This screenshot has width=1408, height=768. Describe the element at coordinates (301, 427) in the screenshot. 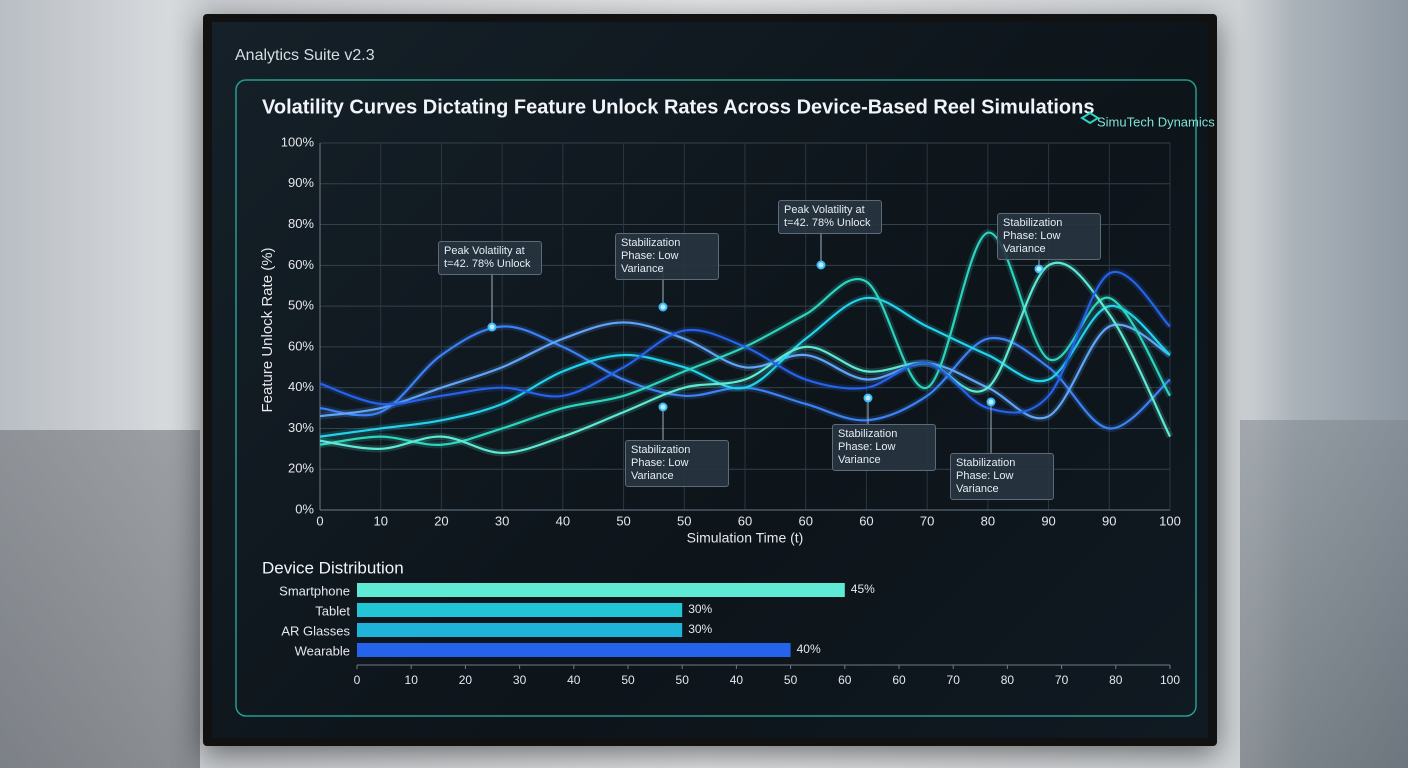

I see `y-tick-label: 30%` at that location.